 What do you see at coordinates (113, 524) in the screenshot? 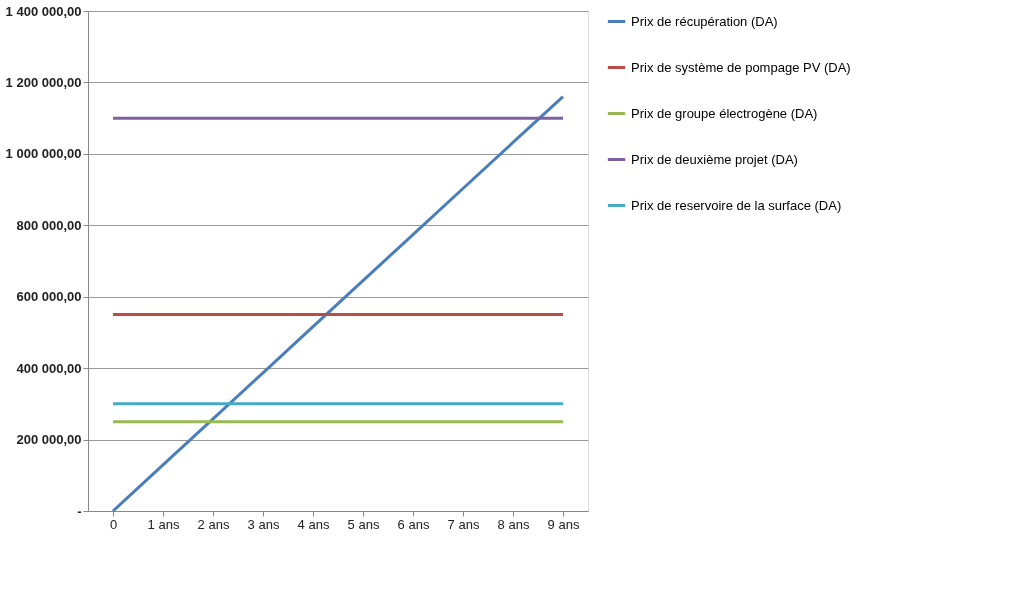
I see `x-tick-label: 0` at bounding box center [113, 524].